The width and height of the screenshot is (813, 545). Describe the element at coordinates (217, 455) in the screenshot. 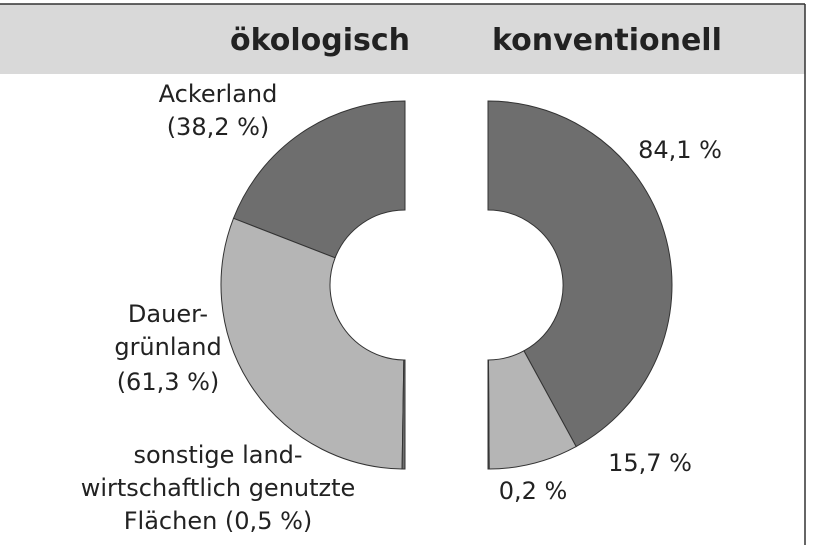

I see `segment-label: sonstige land-` at that location.